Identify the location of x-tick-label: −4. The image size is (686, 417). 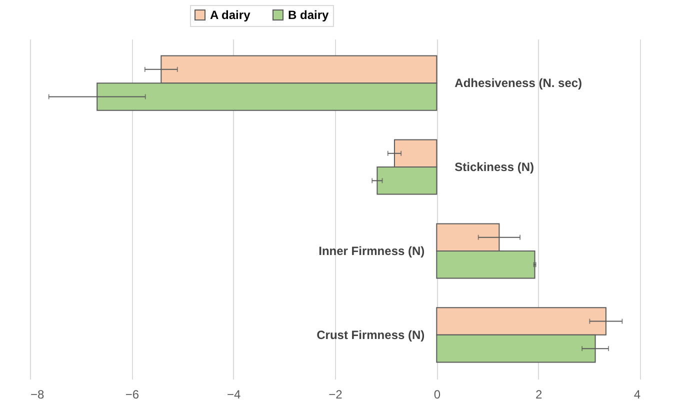
(233, 395).